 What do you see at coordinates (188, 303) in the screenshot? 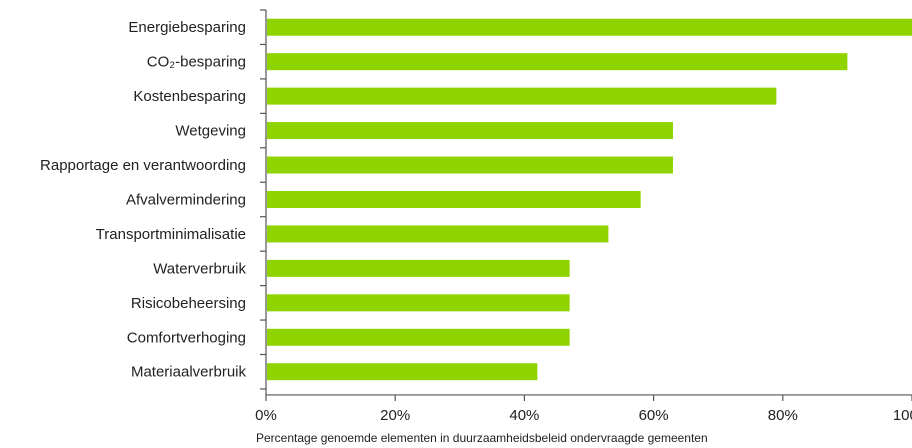
I see `category-label: Risicobeheersing` at bounding box center [188, 303].